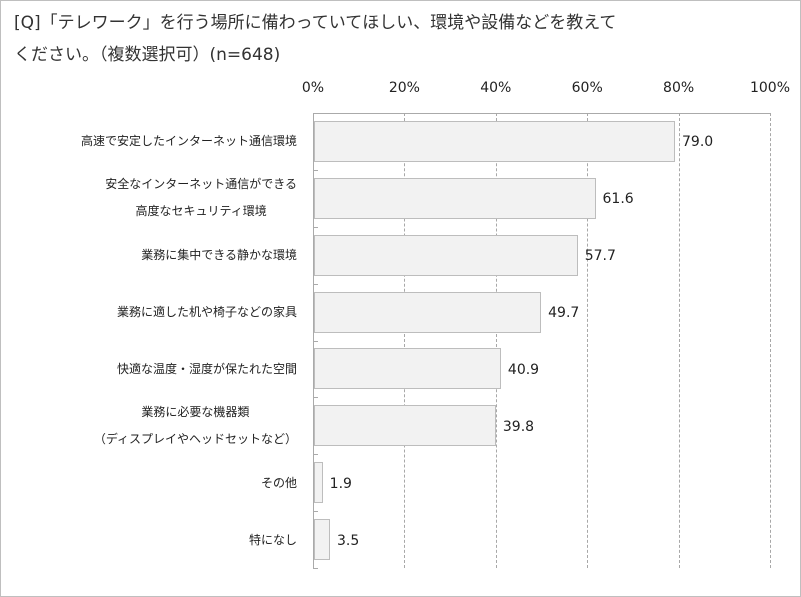 The height and width of the screenshot is (597, 801). What do you see at coordinates (201, 211) in the screenshot?
I see `category-label-line: 高度なセキュリティ環境` at bounding box center [201, 211].